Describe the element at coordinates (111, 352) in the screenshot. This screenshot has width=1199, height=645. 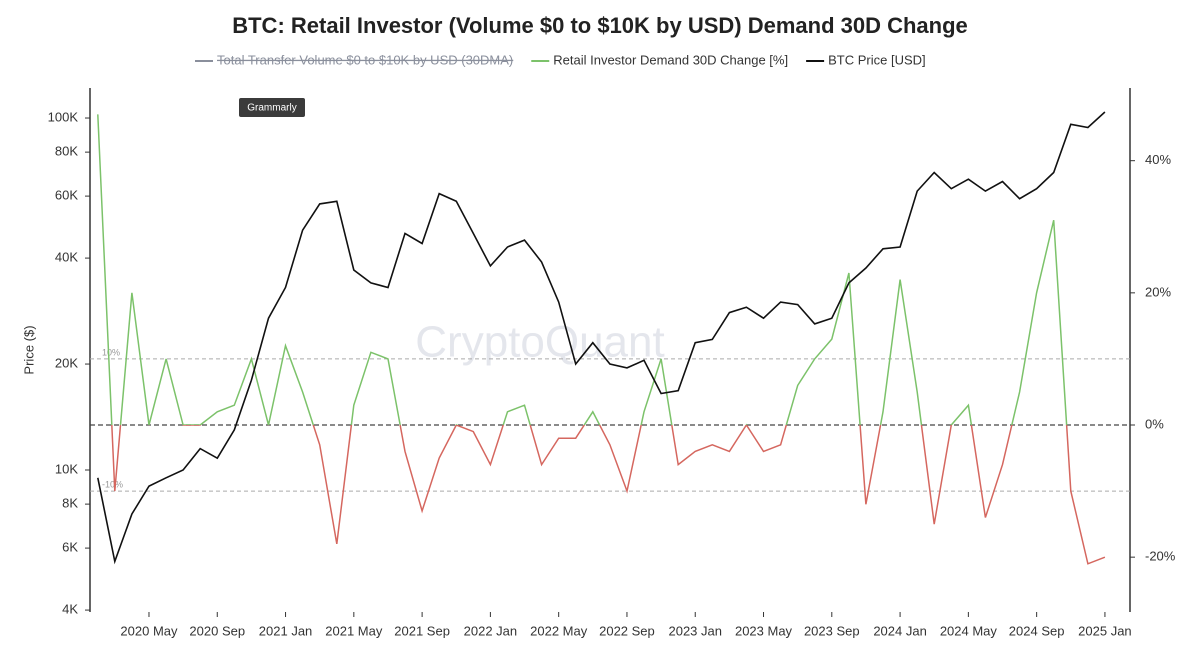
I see `reference-label: 10%` at that location.